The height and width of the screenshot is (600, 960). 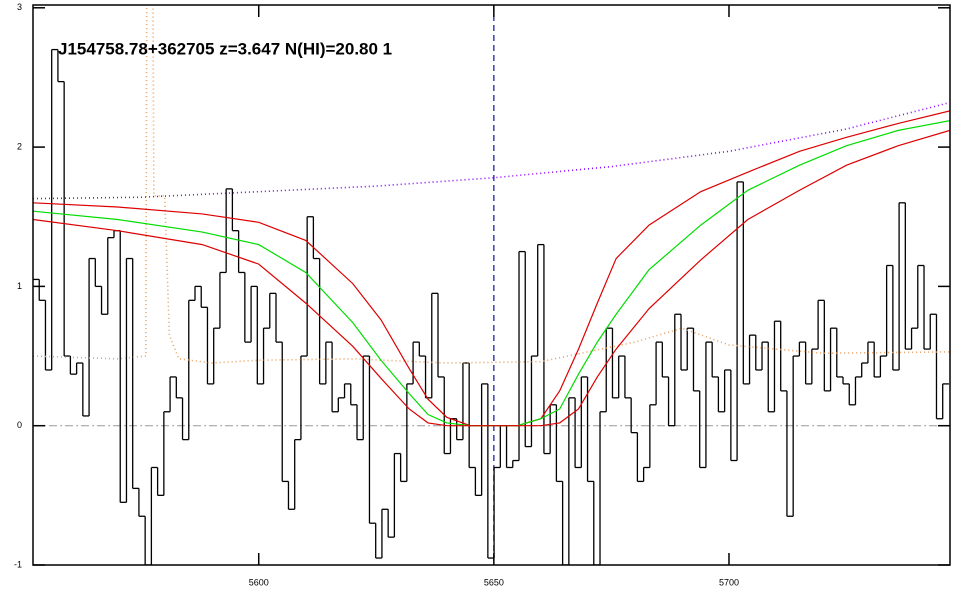 I want to click on annotation: J154758.78+362705 z=3.647 N(HI)=20.80 1, so click(x=225, y=48).